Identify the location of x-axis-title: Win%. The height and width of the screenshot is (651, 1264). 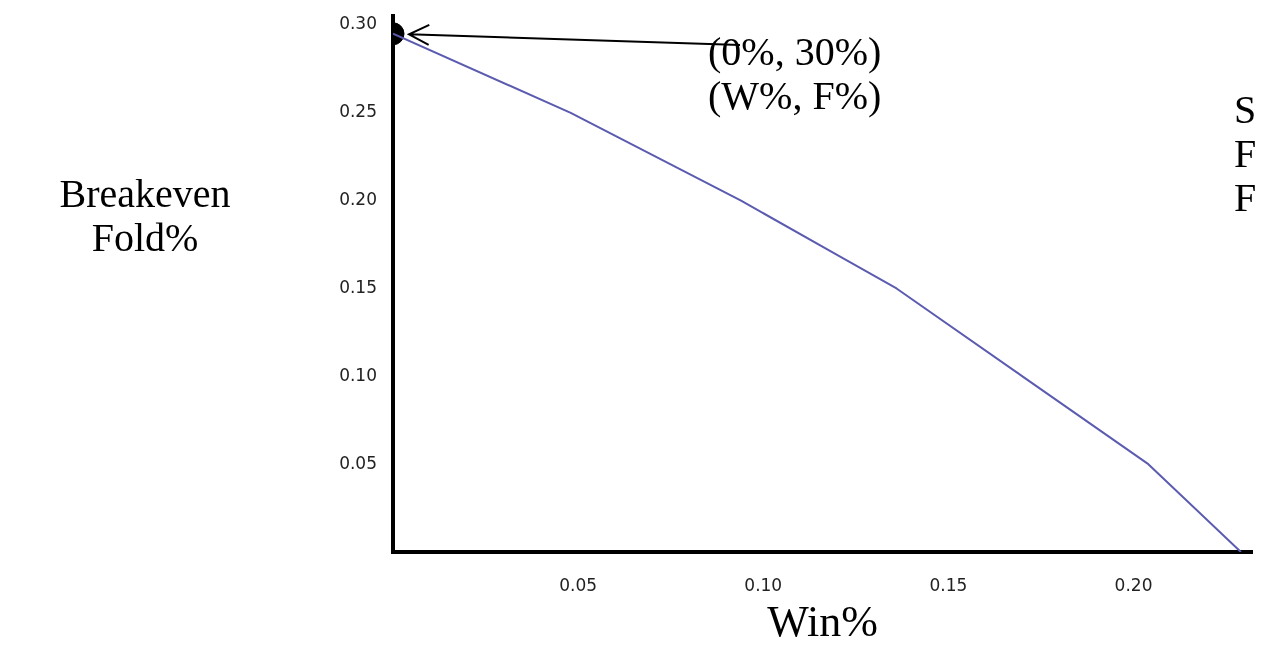
(822, 622).